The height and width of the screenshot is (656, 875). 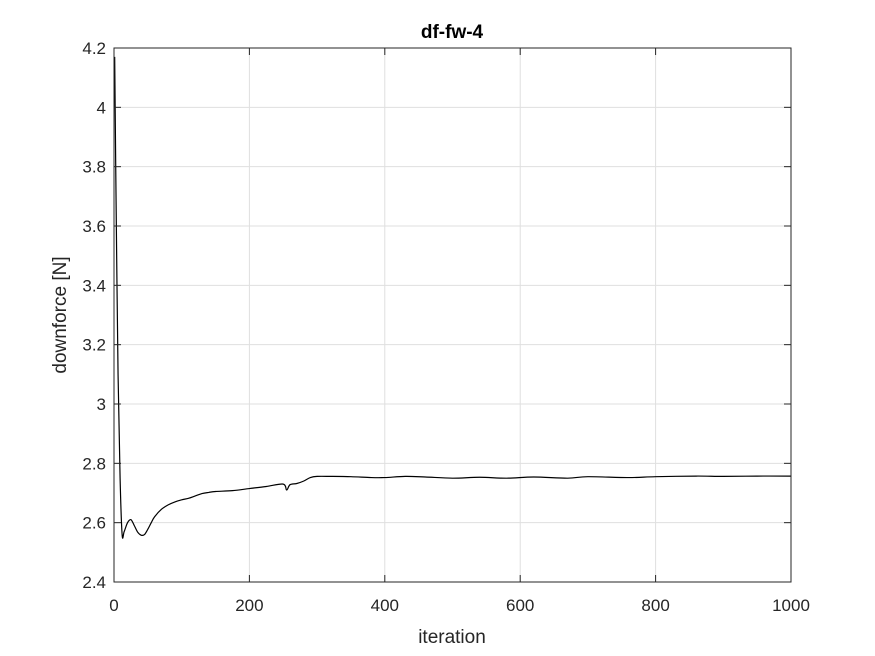 What do you see at coordinates (94, 463) in the screenshot?
I see `y-tick-label: 2.8` at bounding box center [94, 463].